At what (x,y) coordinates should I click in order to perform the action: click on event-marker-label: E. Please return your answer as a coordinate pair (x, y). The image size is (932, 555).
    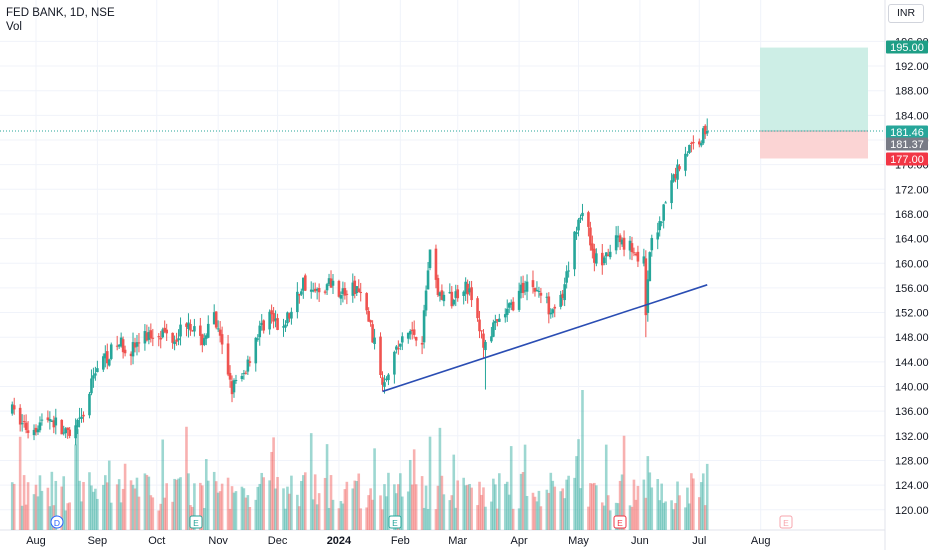
    Looking at the image, I should click on (620, 523).